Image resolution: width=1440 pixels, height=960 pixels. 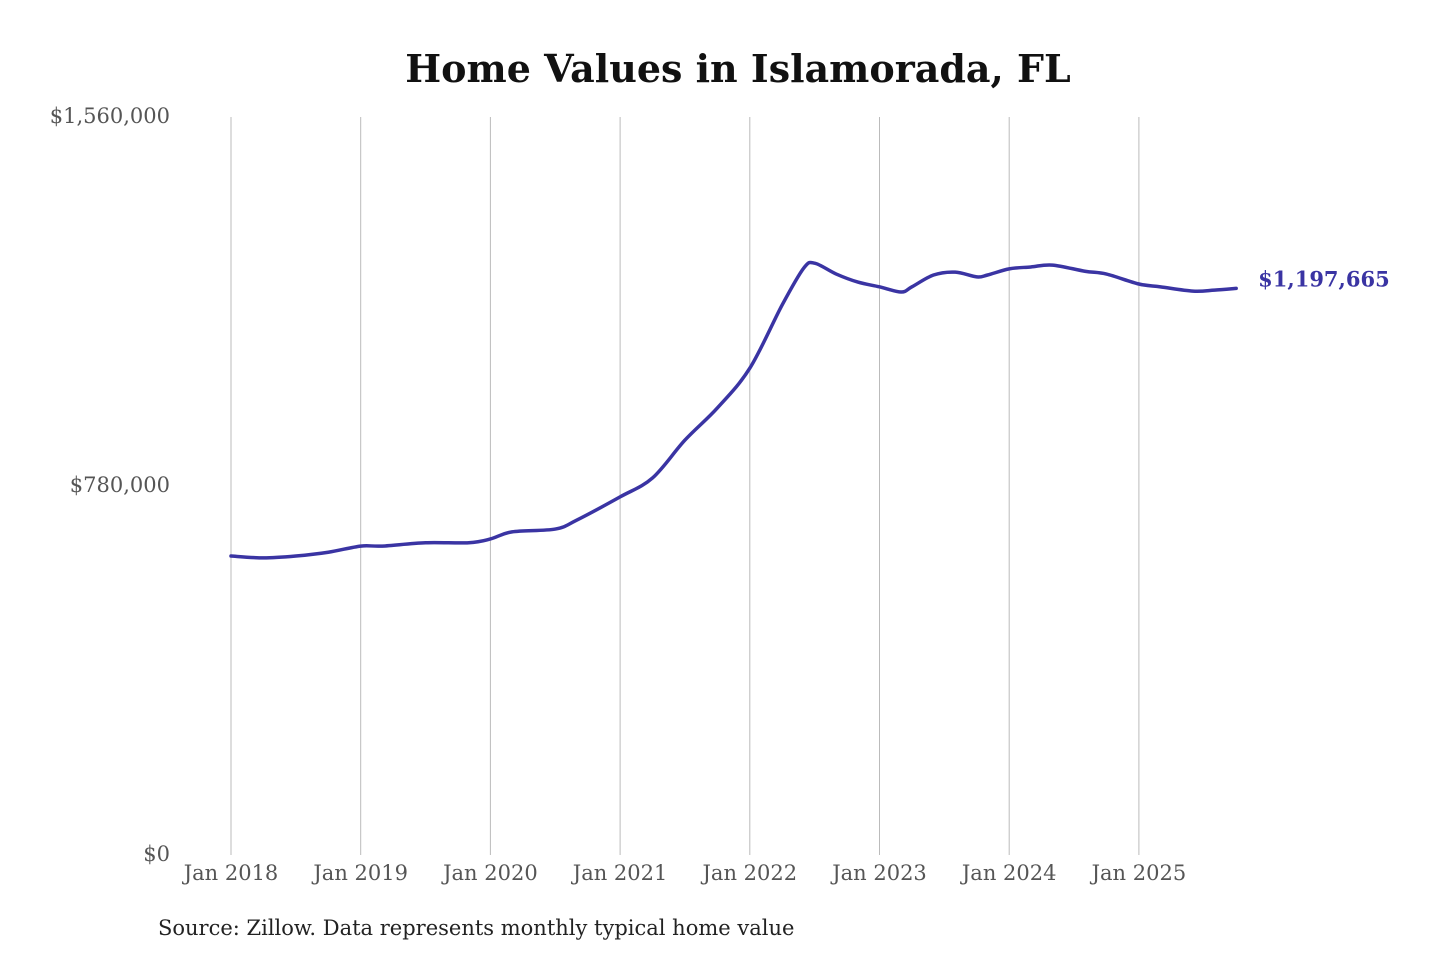 I want to click on y-tick-label: $0, so click(x=156, y=854).